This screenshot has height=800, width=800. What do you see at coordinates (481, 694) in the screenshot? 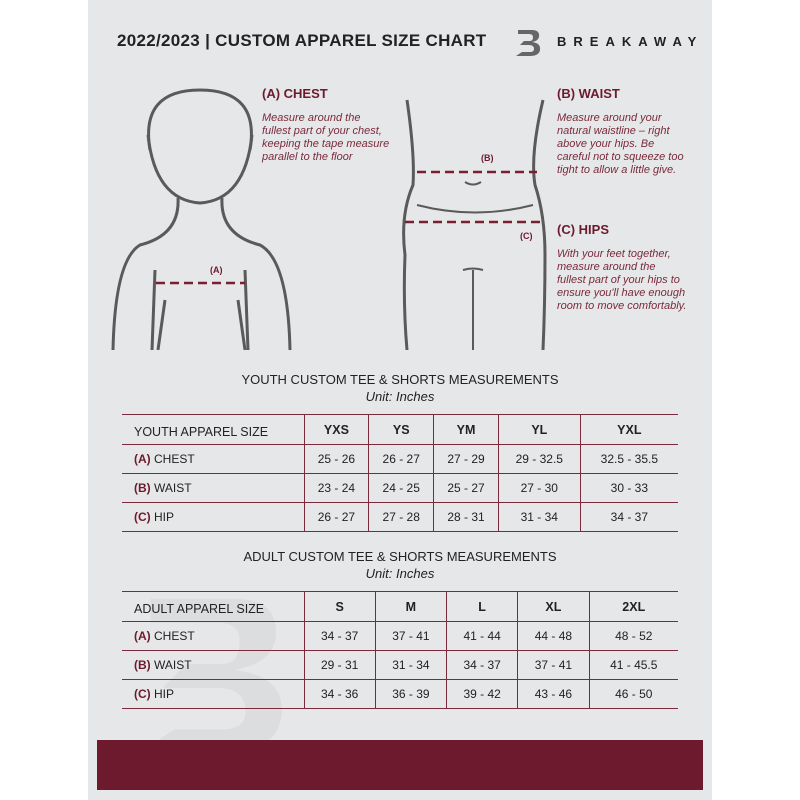
I see `cell: 39 - 42` at bounding box center [481, 694].